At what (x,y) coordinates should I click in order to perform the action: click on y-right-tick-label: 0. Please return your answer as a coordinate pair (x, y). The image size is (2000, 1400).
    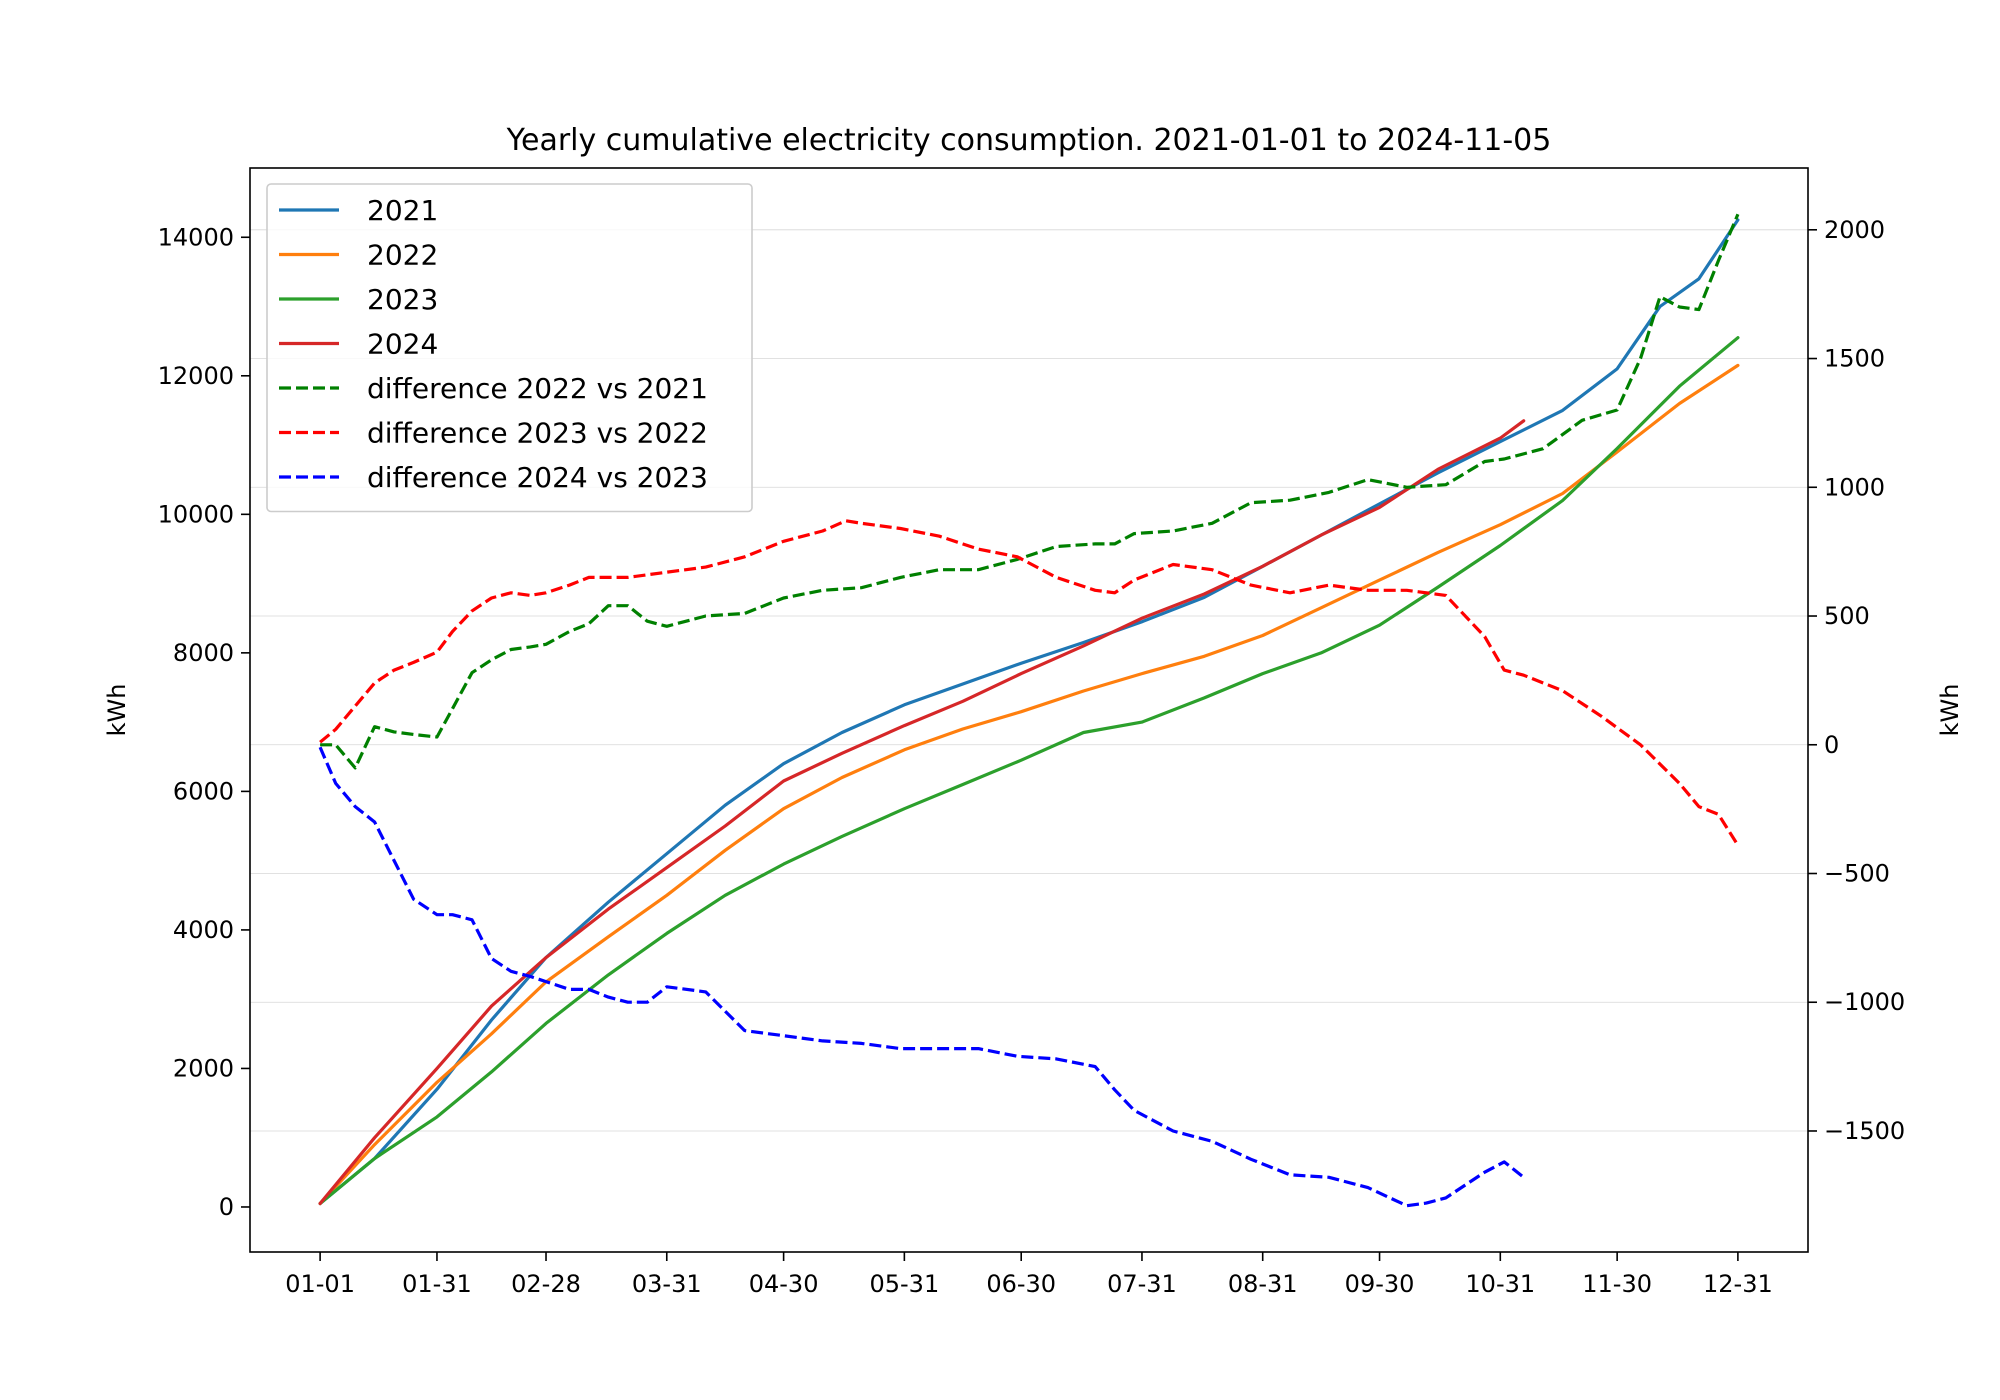
    Looking at the image, I should click on (1831, 745).